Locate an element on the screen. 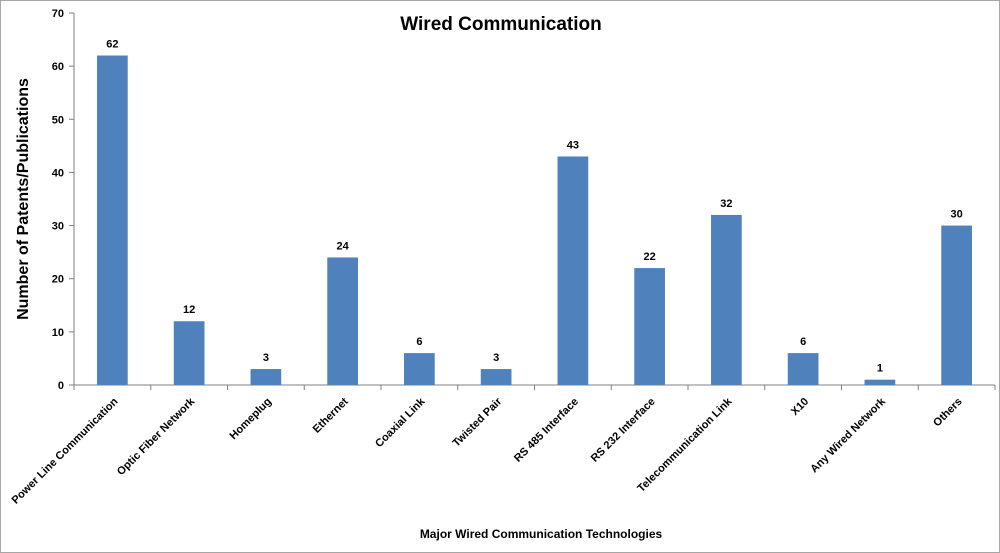  x-axis-title: Major Wired Communication Technologies is located at coordinates (541, 534).